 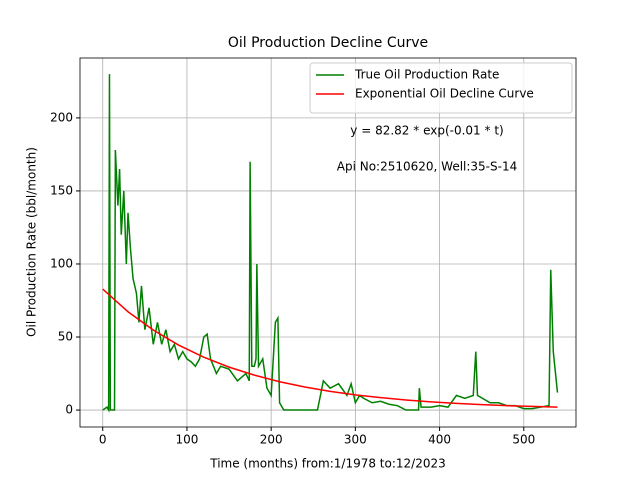 I want to click on y-tick-label: 50, so click(x=65, y=337).